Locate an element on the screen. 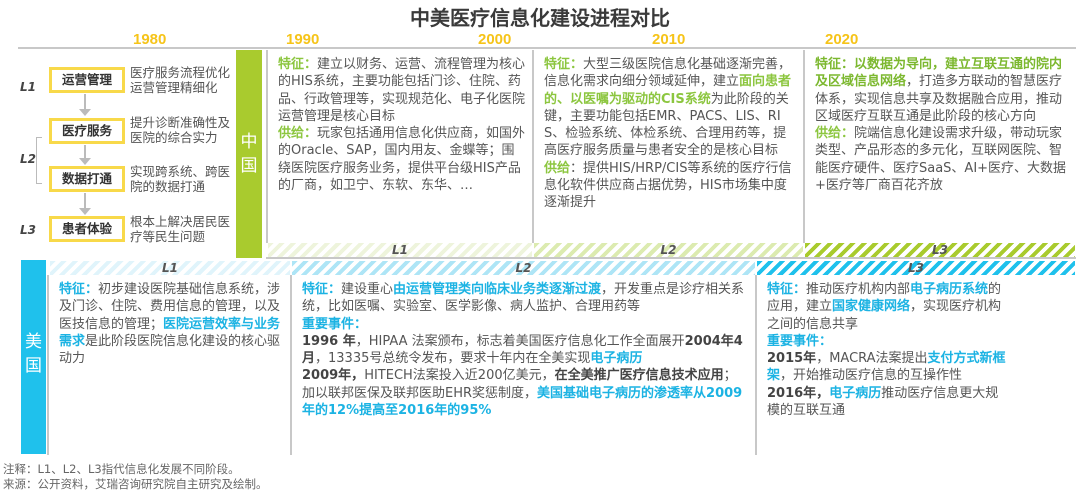 This screenshot has width=1080, height=493. highlight-text: 供给 is located at coordinates (557, 168).